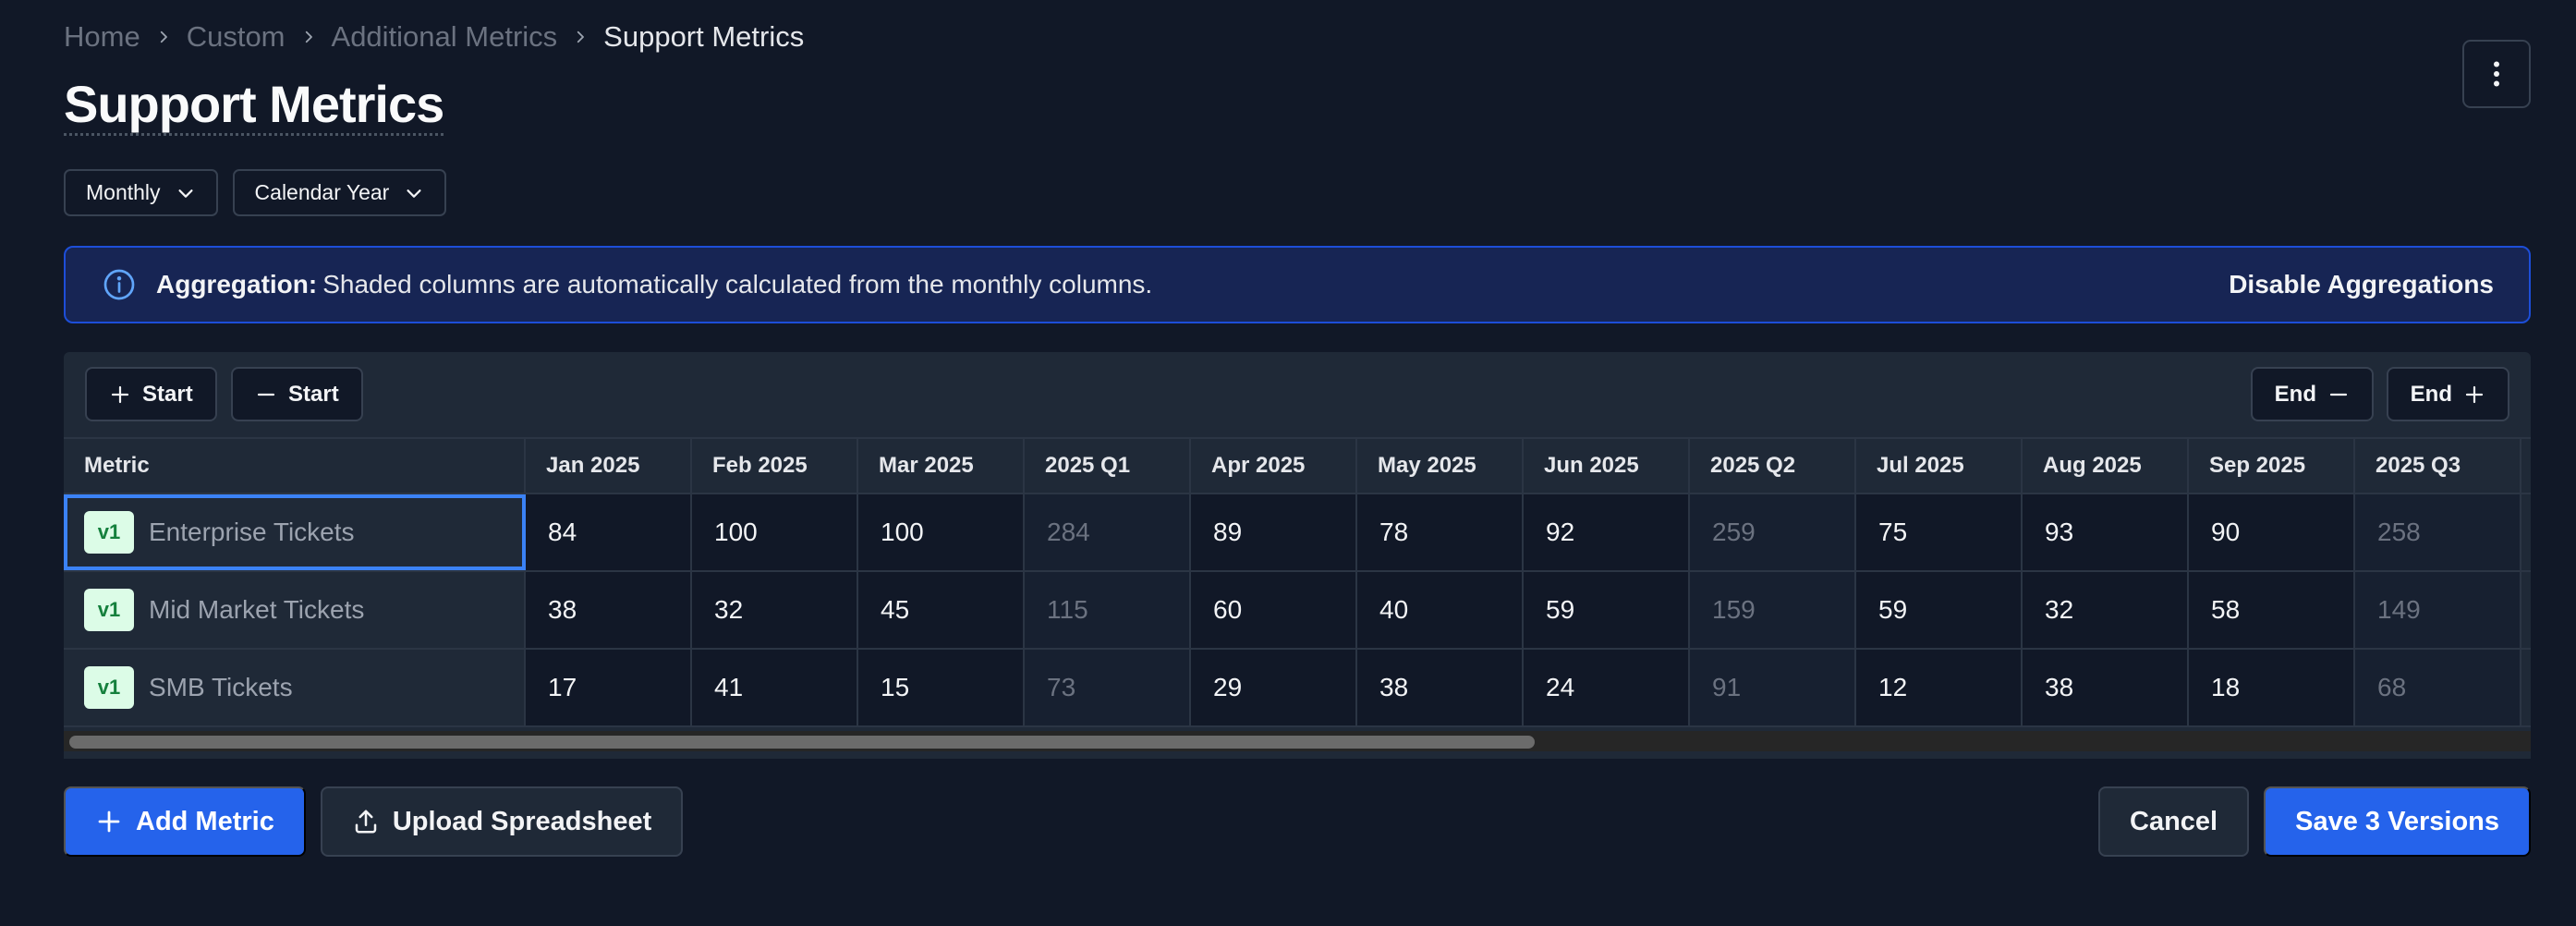 The height and width of the screenshot is (926, 2576). I want to click on breadcrumb-current: Support Metrics, so click(704, 36).